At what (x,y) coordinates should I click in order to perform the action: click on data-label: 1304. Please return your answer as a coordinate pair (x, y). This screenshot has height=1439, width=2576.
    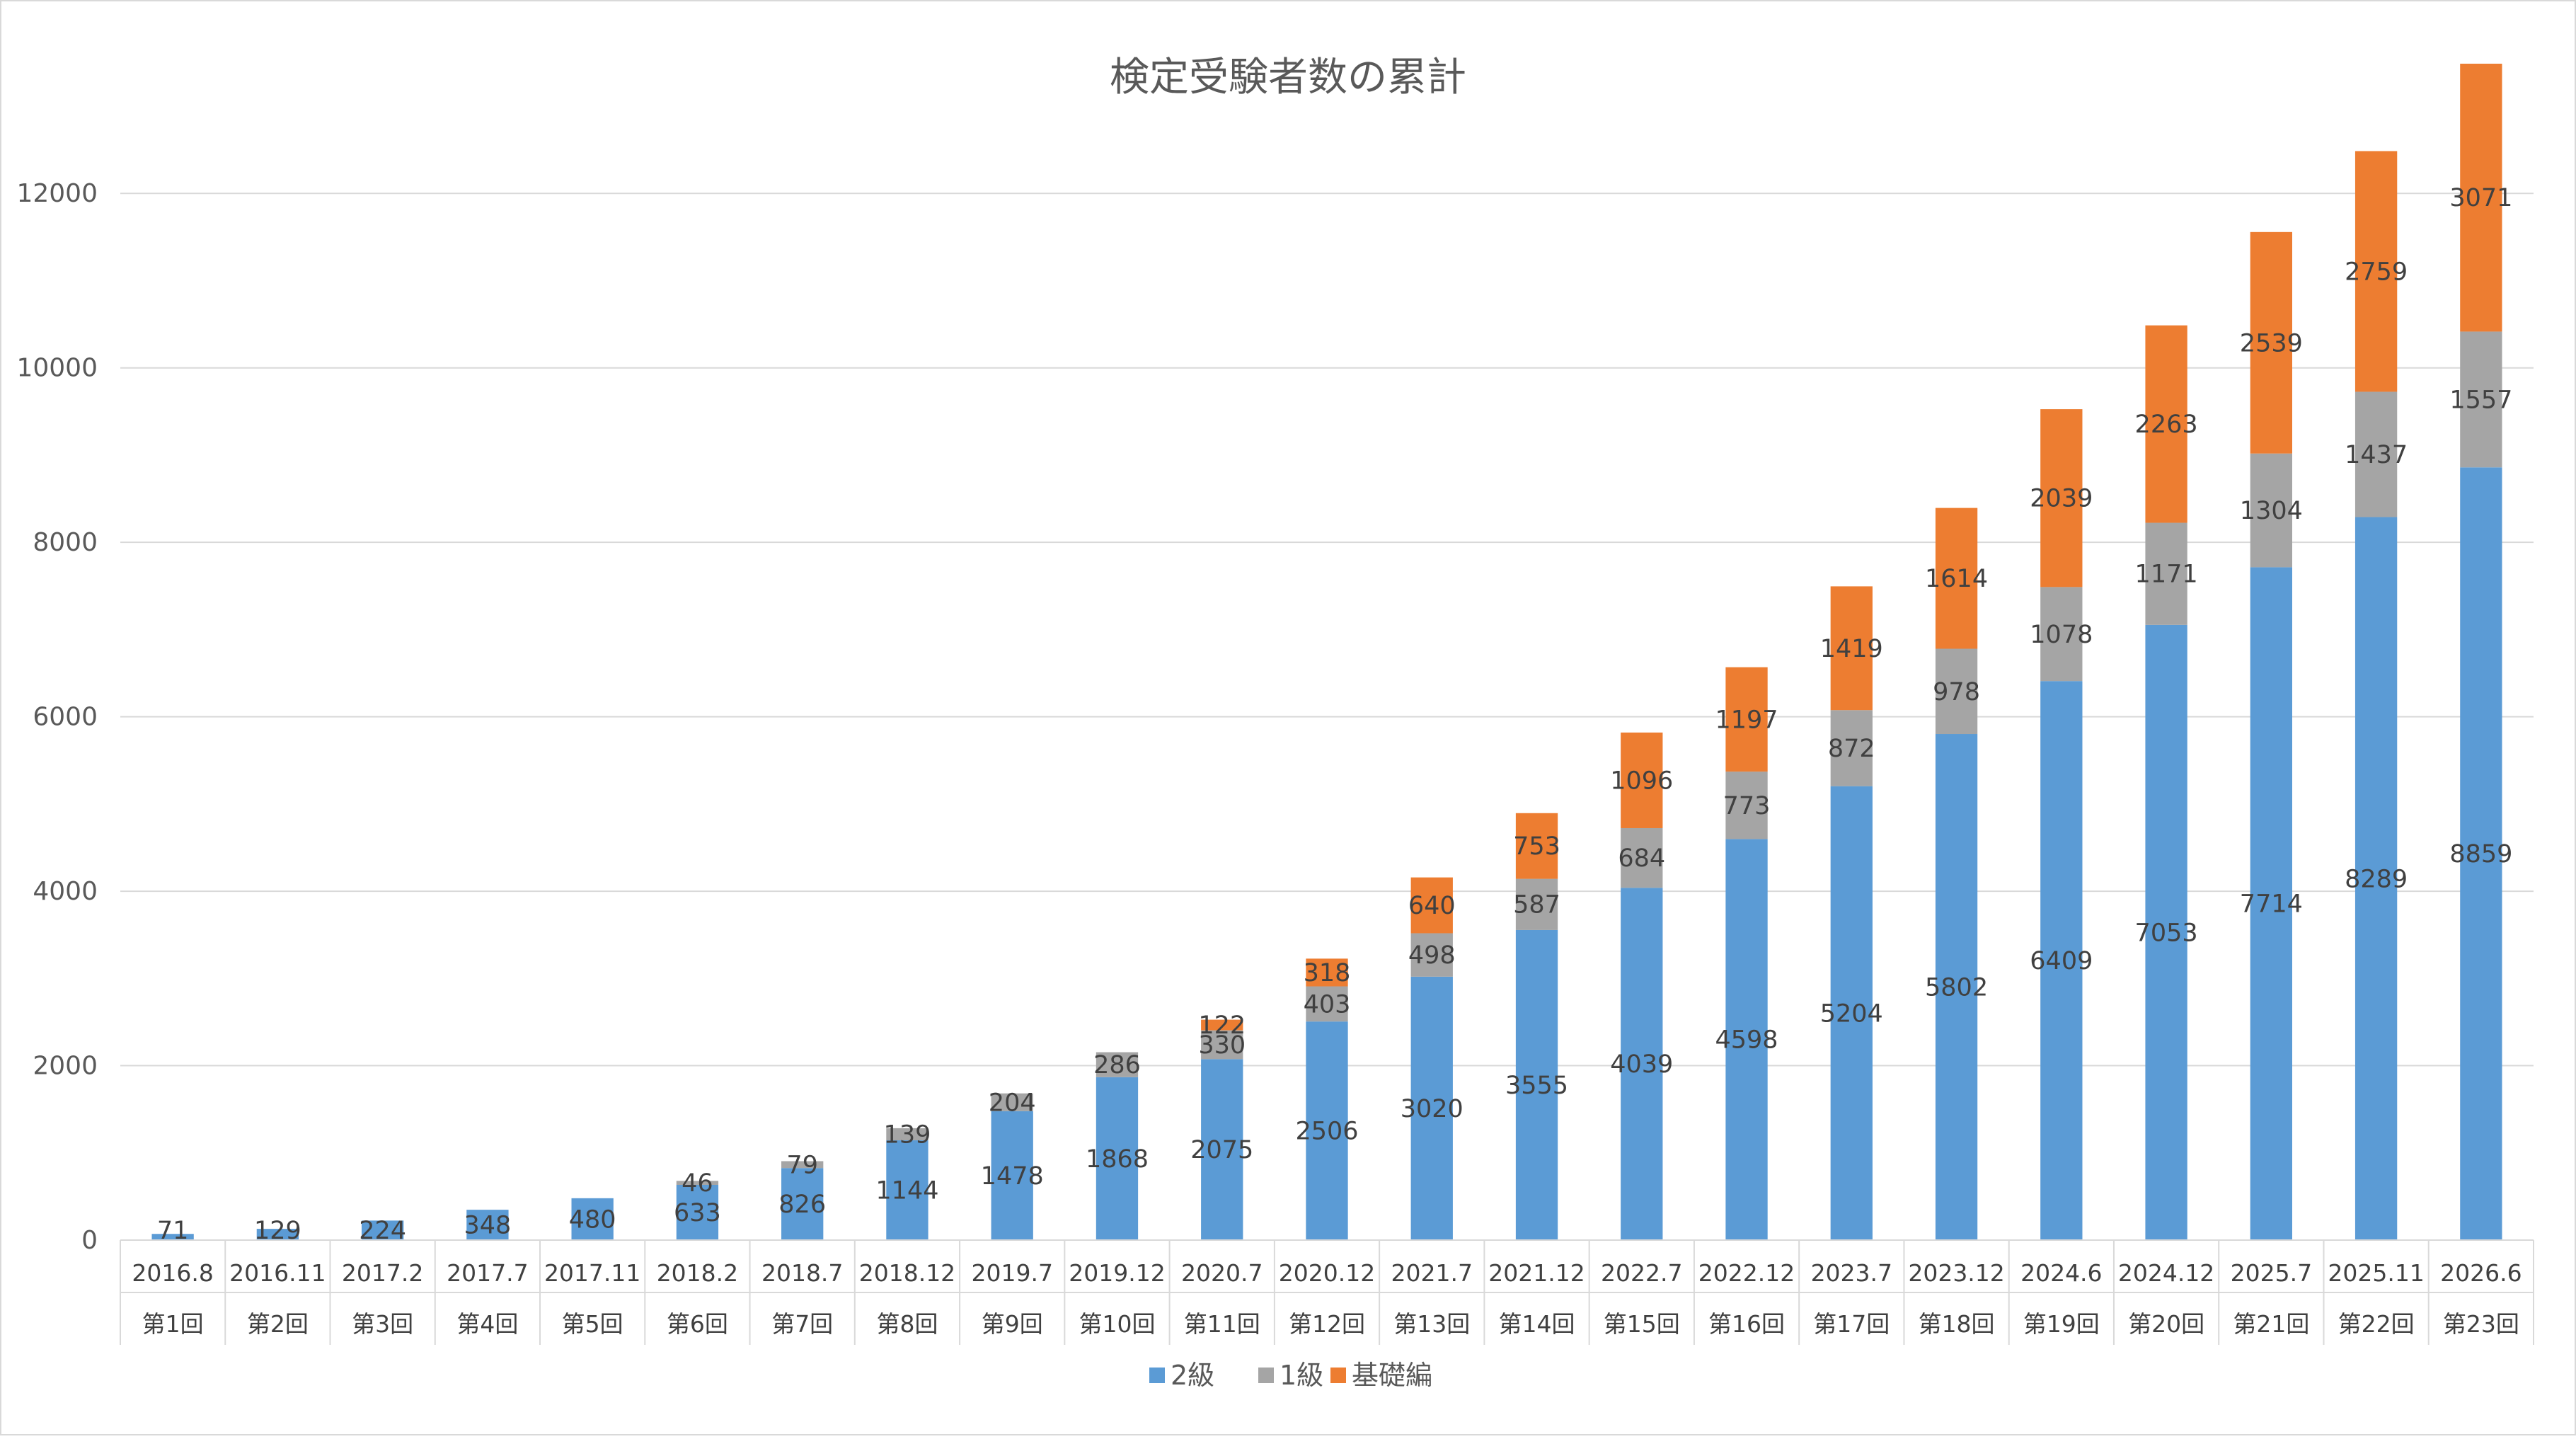
    Looking at the image, I should click on (2272, 511).